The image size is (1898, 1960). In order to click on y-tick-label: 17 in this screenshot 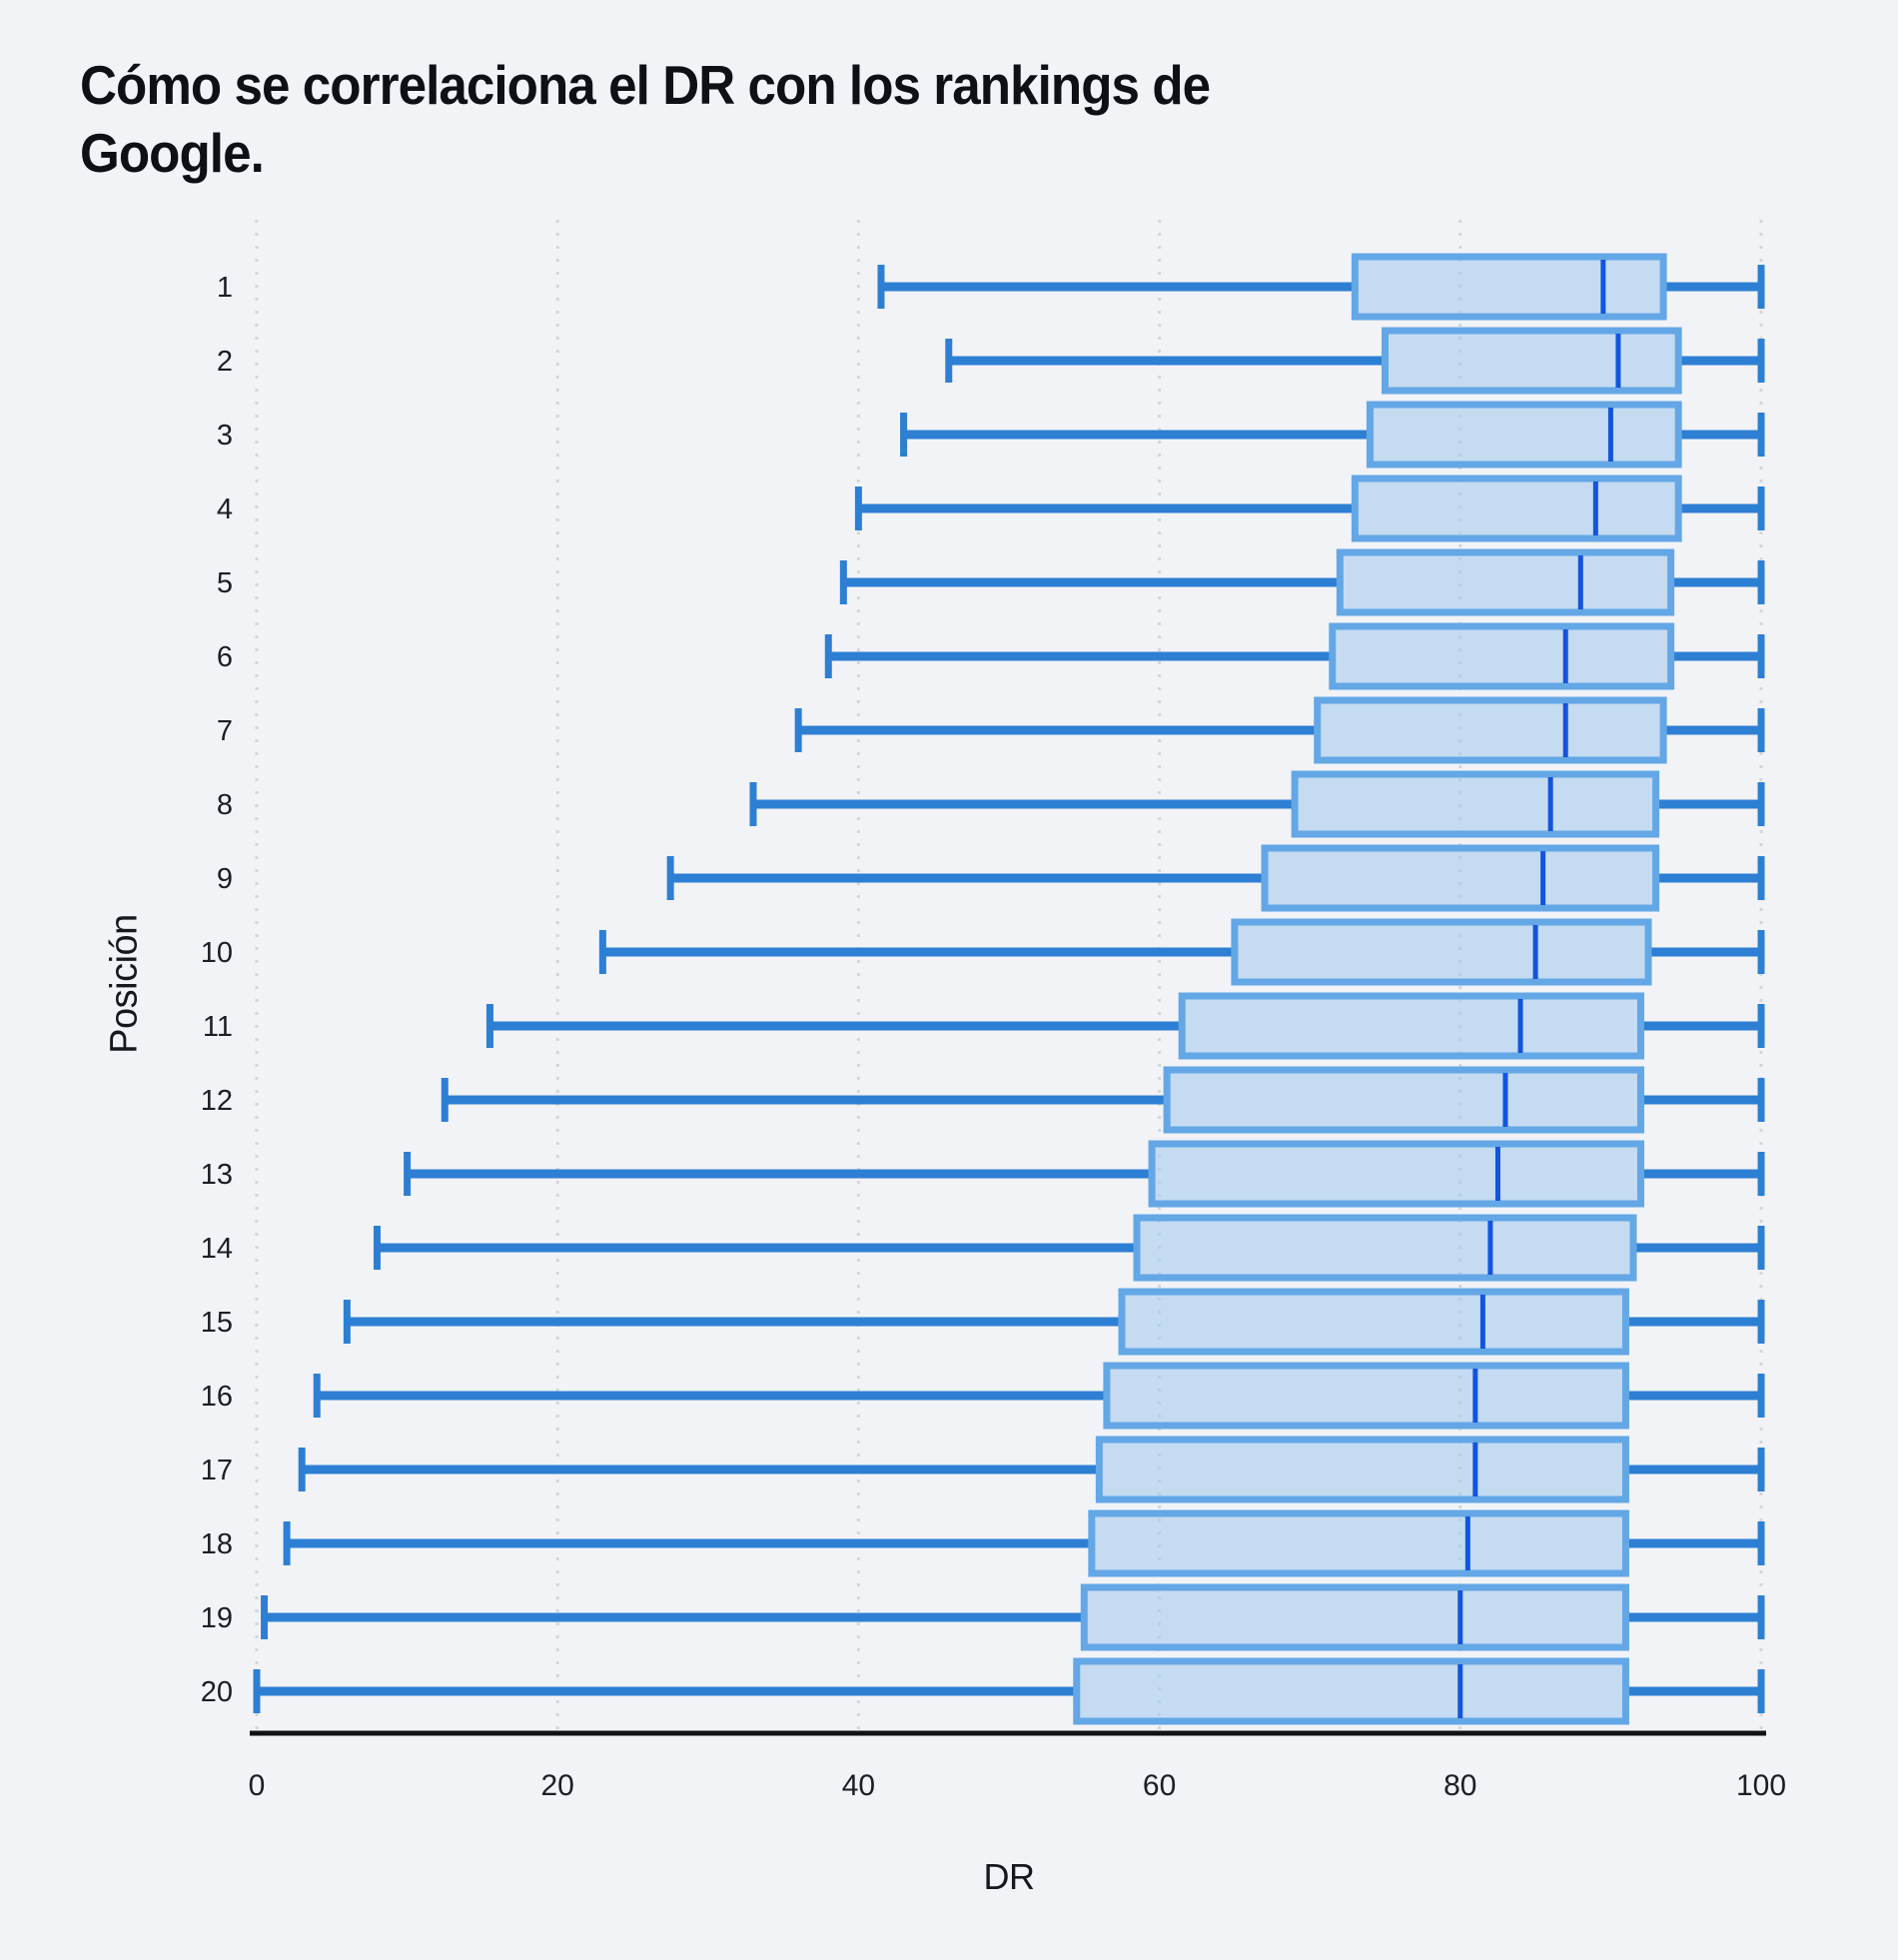, I will do `click(217, 1470)`.